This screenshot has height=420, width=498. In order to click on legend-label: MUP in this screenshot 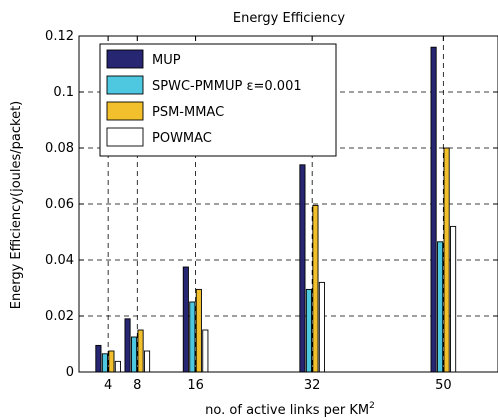, I will do `click(166, 60)`.